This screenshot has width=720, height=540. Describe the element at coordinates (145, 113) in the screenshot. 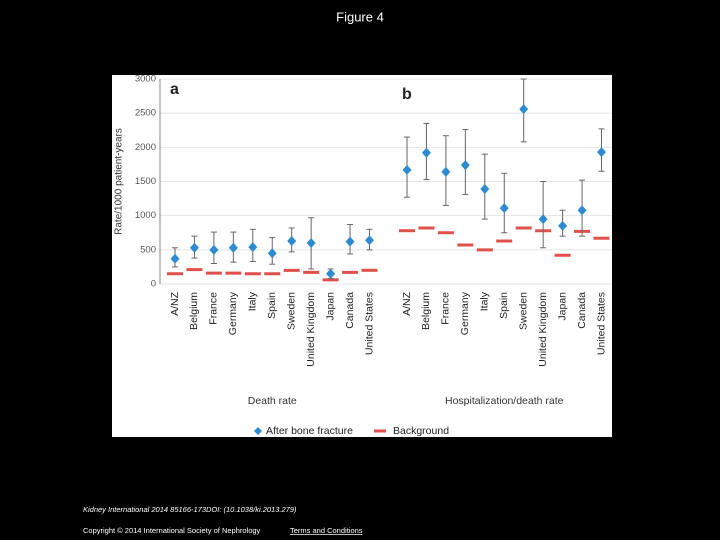

I see `y-tick-label: 2500` at that location.